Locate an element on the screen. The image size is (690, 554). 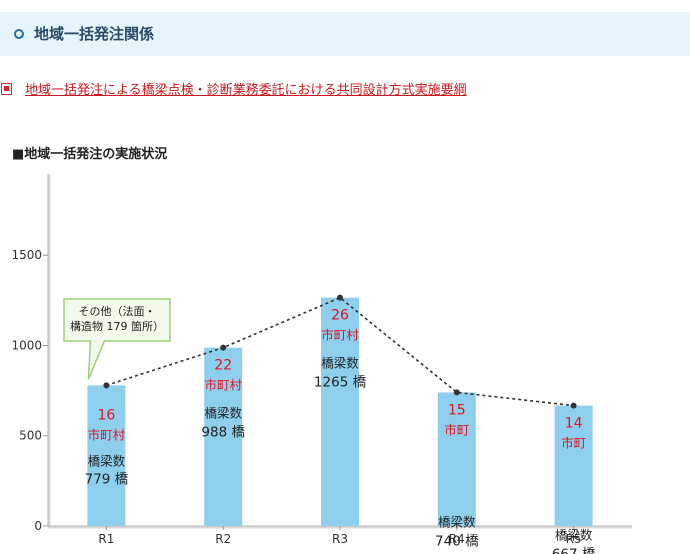
municipality-count-label: 22 is located at coordinates (223, 366).